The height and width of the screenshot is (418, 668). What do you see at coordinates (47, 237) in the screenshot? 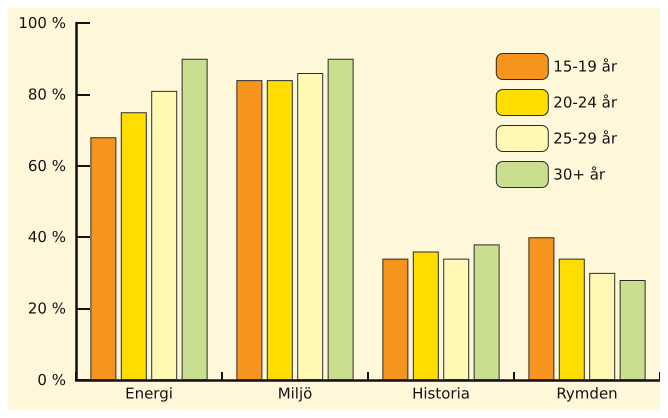
I see `y-tick-label: 40 %` at bounding box center [47, 237].